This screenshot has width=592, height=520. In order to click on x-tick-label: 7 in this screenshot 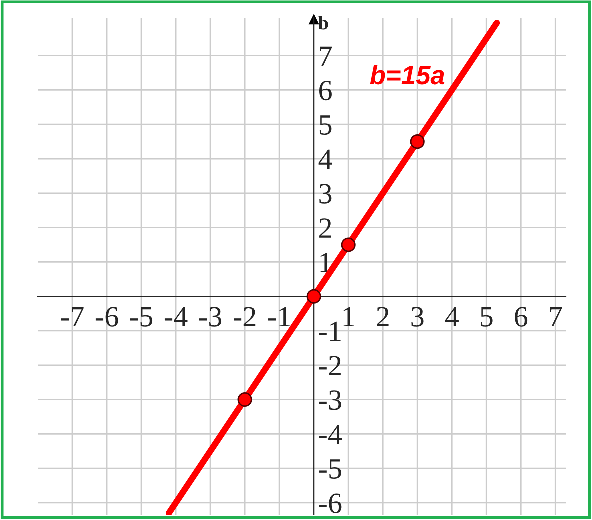, I will do `click(556, 317)`.